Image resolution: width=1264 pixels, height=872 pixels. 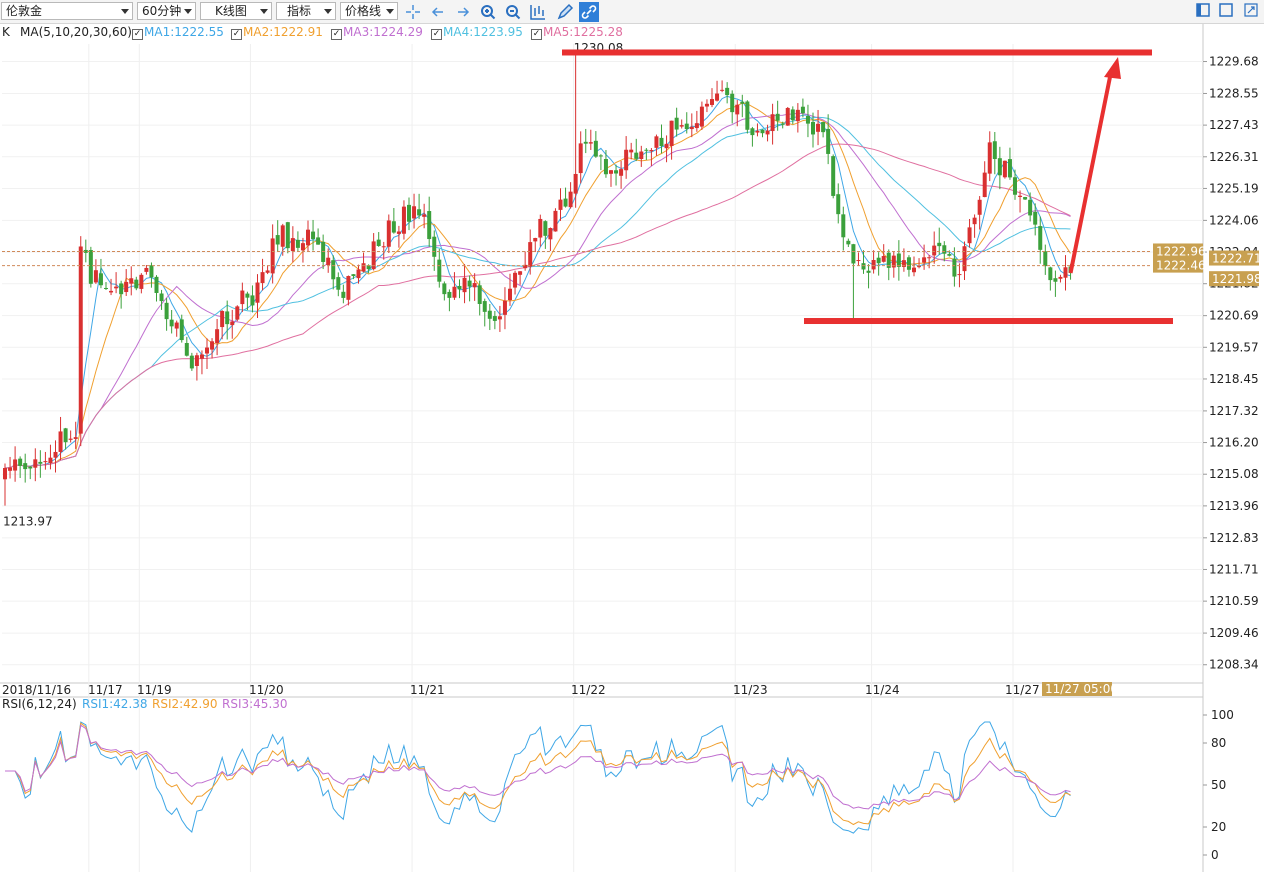 What do you see at coordinates (1234, 157) in the screenshot?
I see `y-tick-label: 1226.31` at bounding box center [1234, 157].